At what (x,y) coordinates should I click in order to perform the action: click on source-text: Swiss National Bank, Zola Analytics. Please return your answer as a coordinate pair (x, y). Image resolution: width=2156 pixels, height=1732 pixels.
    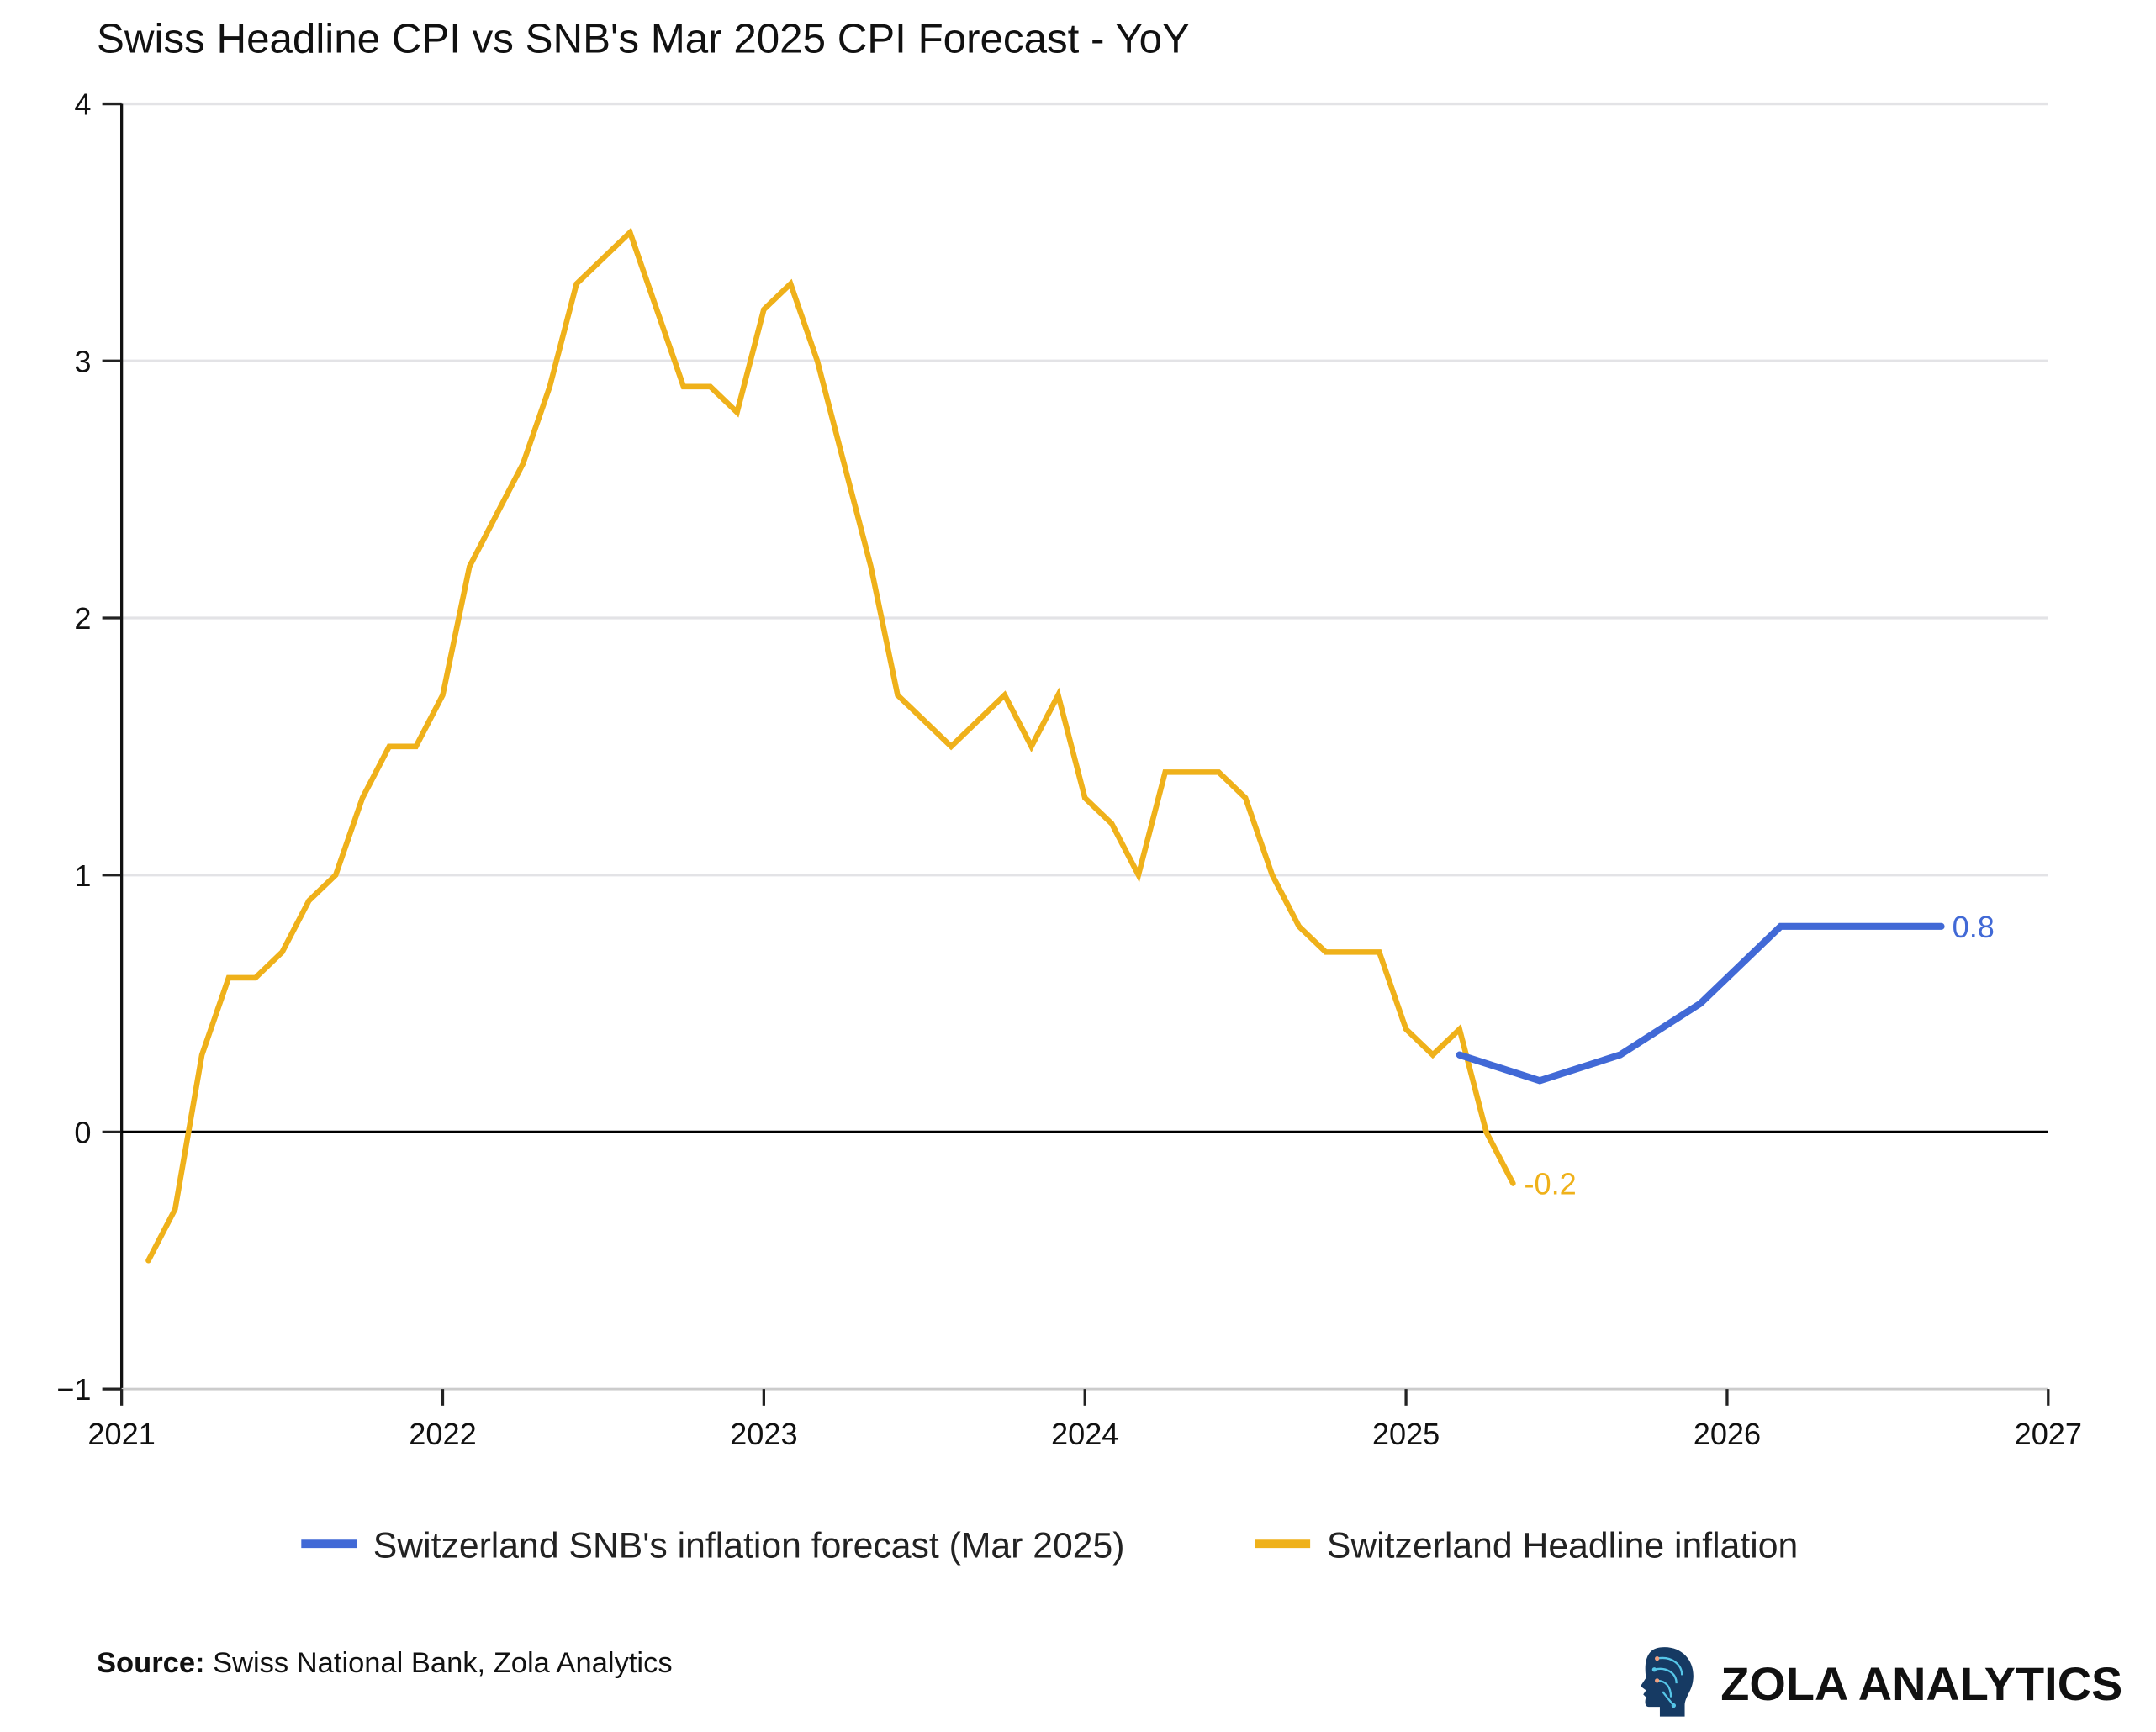
    Looking at the image, I should click on (439, 1663).